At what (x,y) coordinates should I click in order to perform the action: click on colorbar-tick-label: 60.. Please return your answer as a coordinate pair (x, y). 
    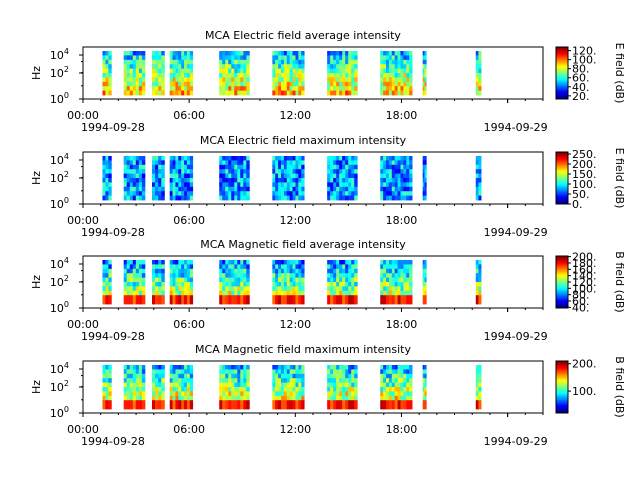
    Looking at the image, I should click on (581, 78).